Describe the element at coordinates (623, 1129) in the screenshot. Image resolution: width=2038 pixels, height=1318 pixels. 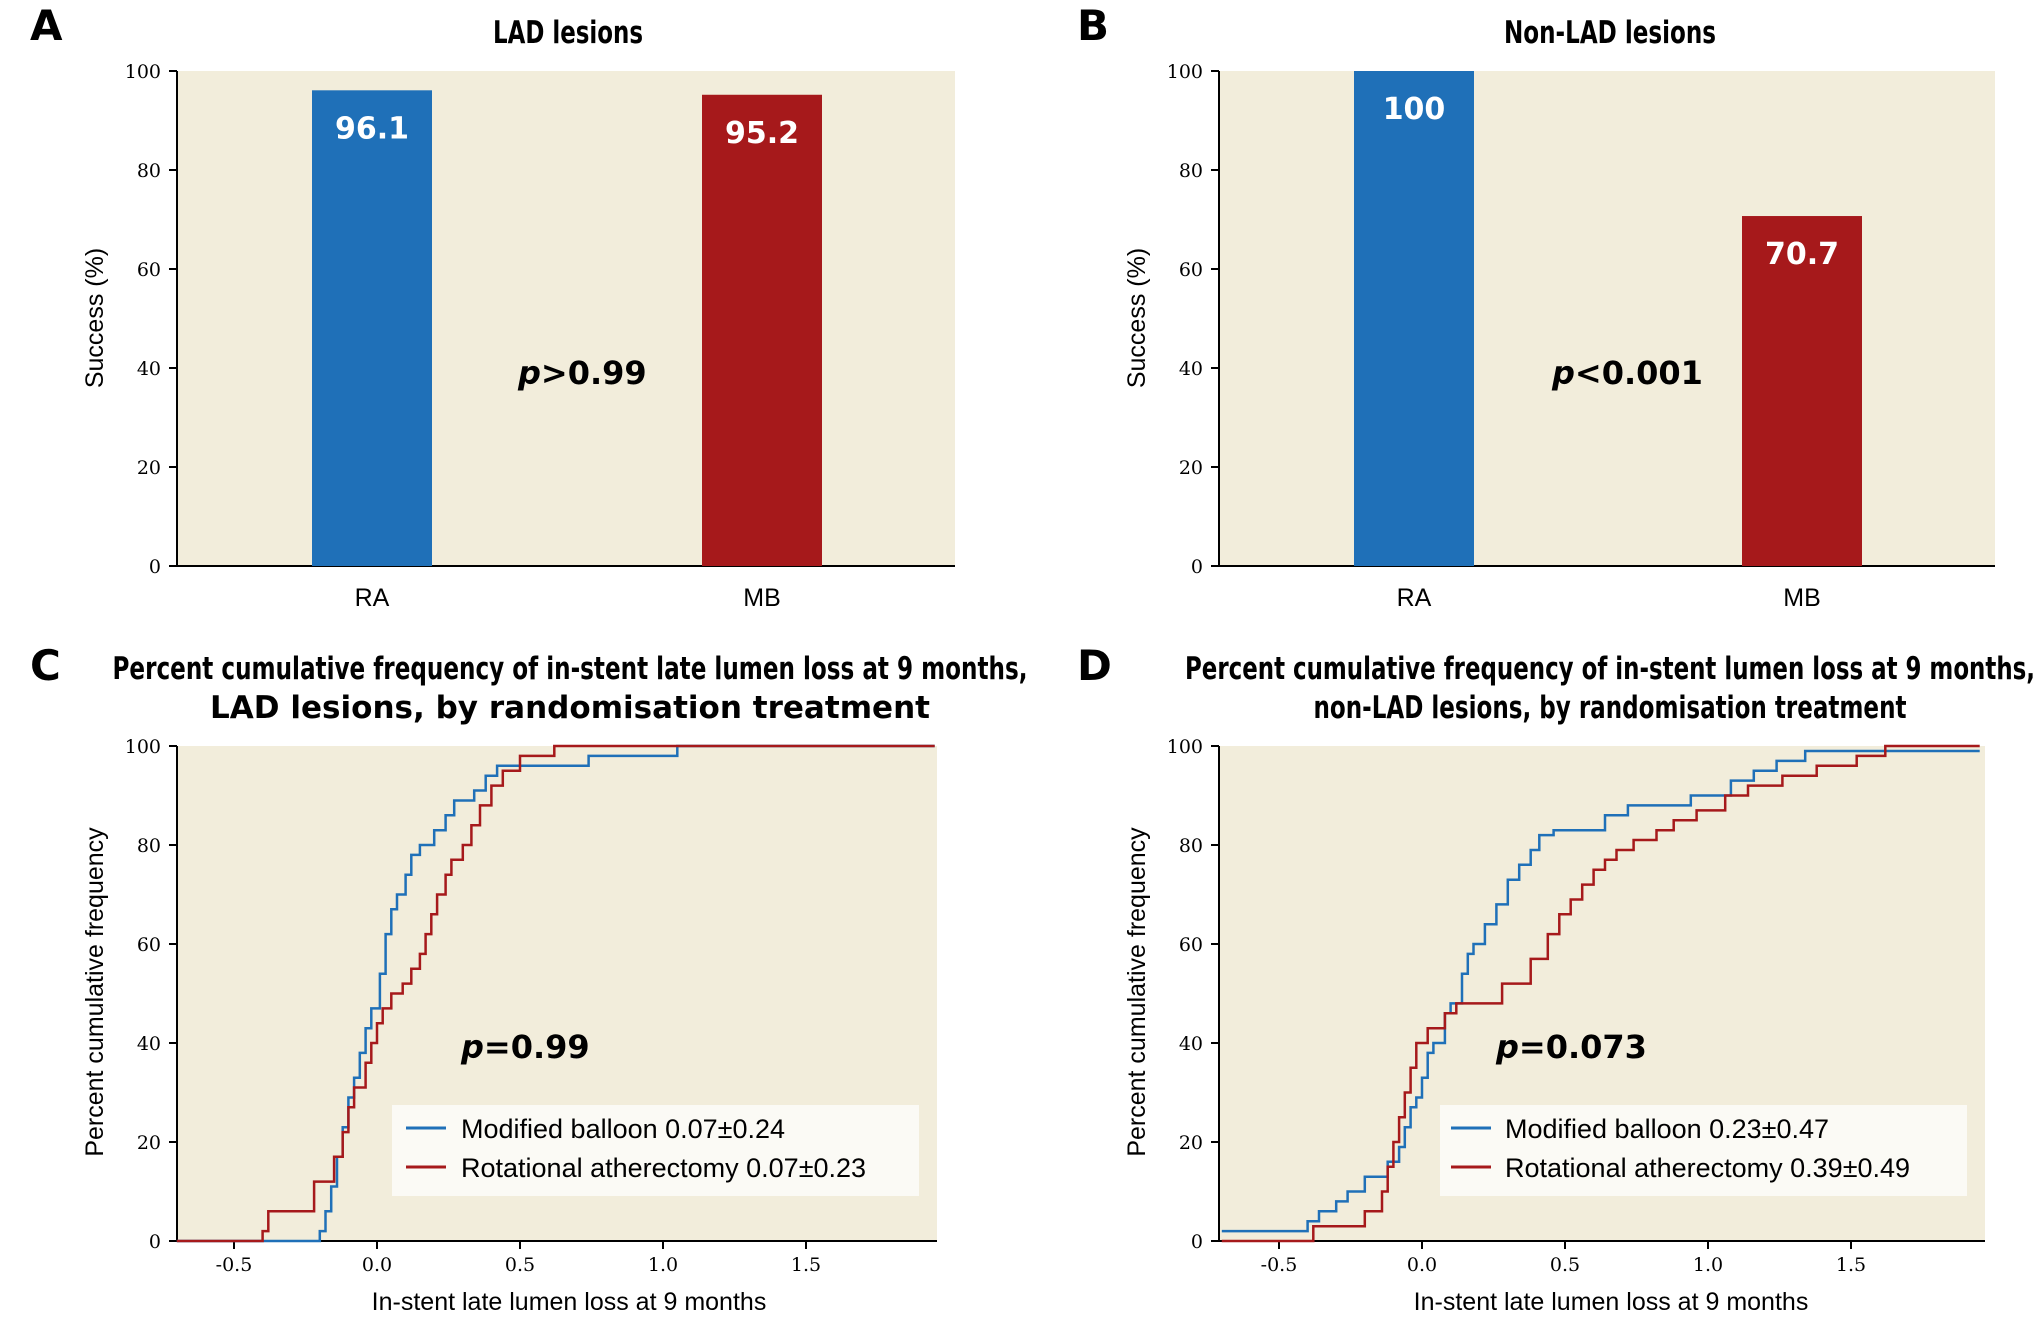
I see `legend-c-label-balloon: Modified balloon 0.07±0.24` at that location.